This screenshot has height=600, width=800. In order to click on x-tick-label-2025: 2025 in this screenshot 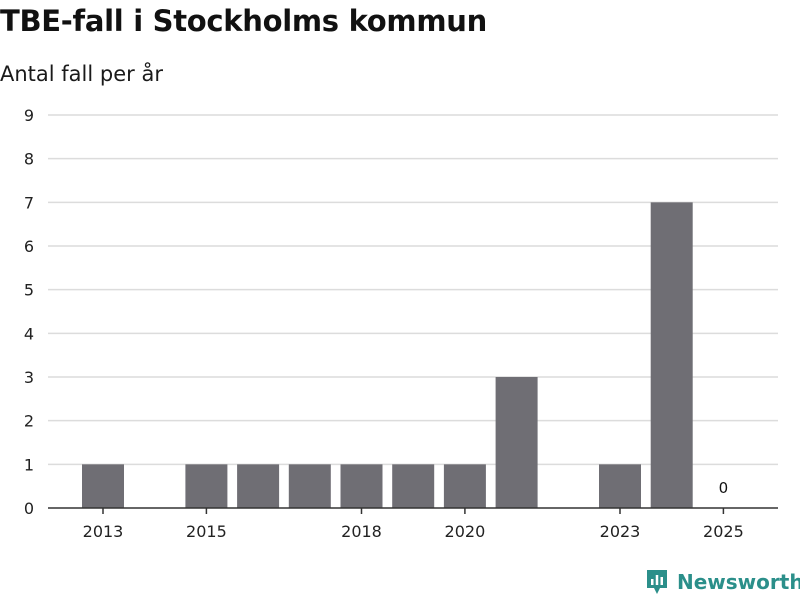, I will do `click(723, 531)`.